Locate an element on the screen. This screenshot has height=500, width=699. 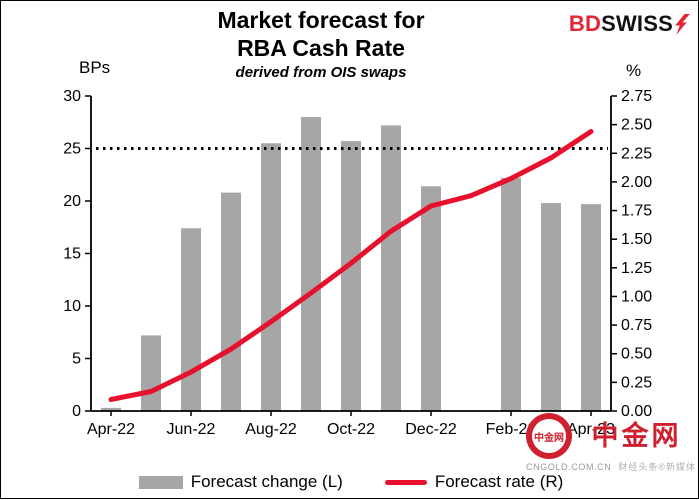
right-axis-tick-label: 1.50 is located at coordinates (636, 239).